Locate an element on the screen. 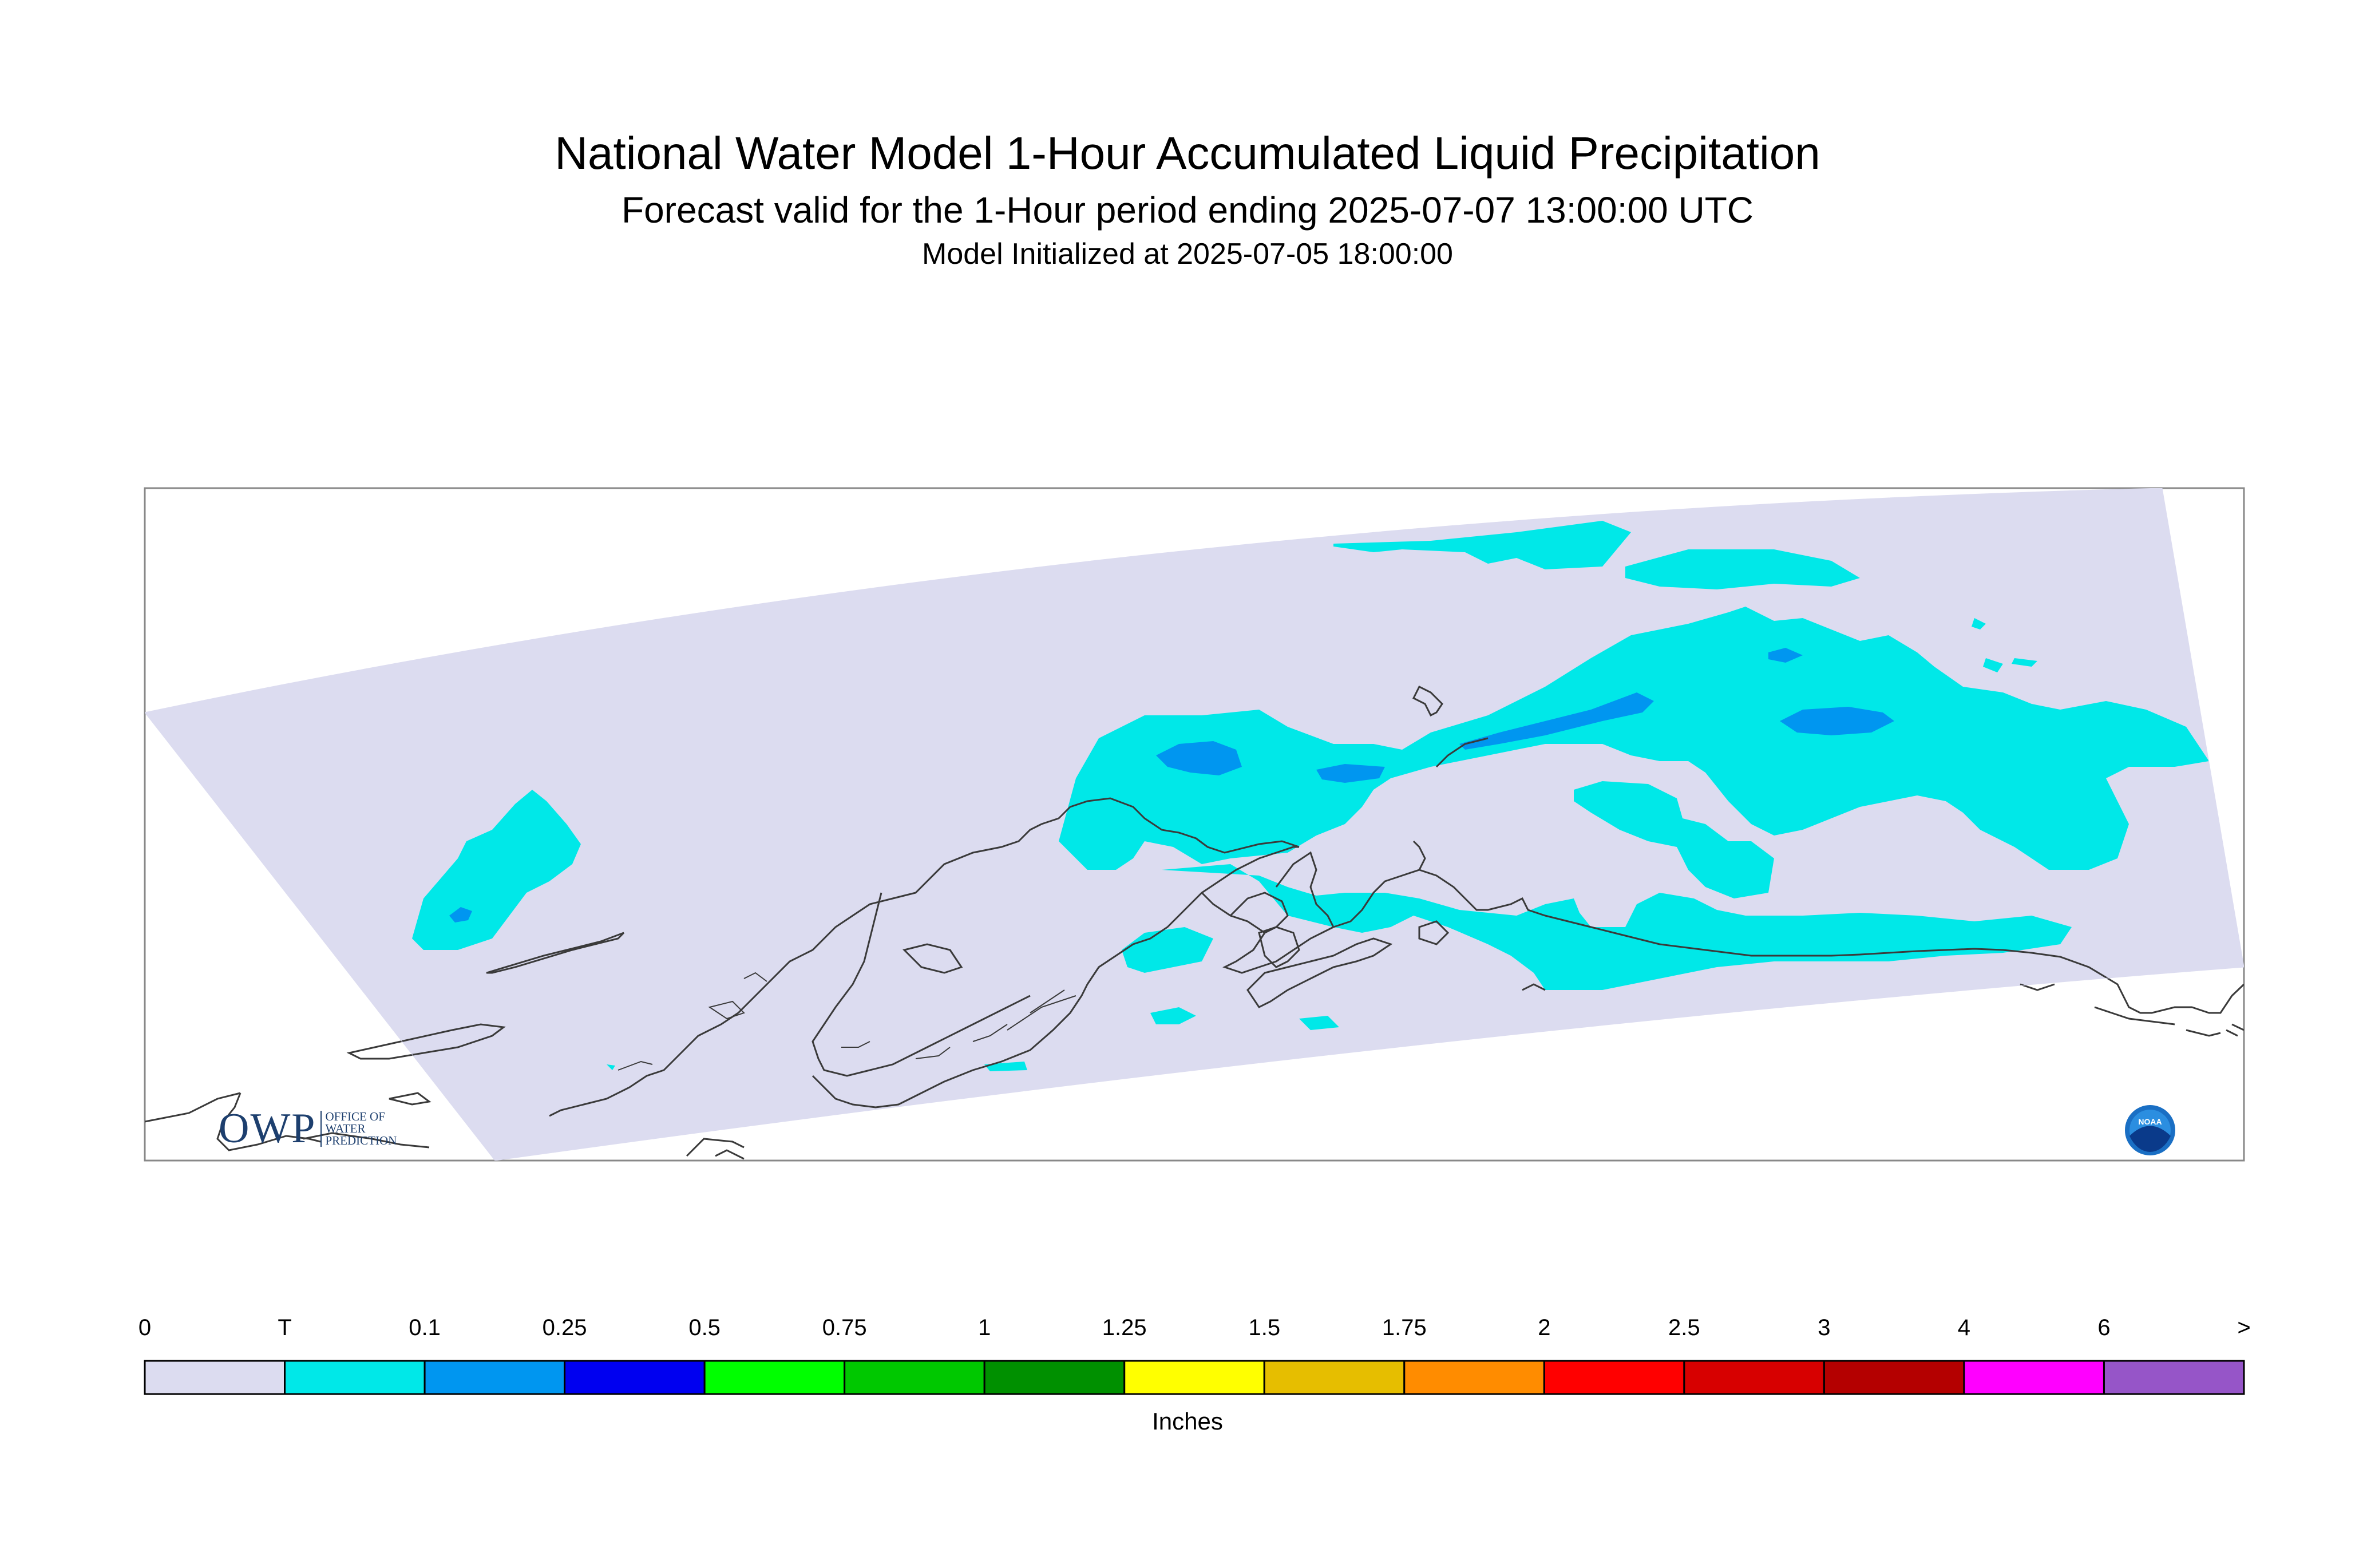  noaa-logo: NOAA is located at coordinates (2150, 1130).